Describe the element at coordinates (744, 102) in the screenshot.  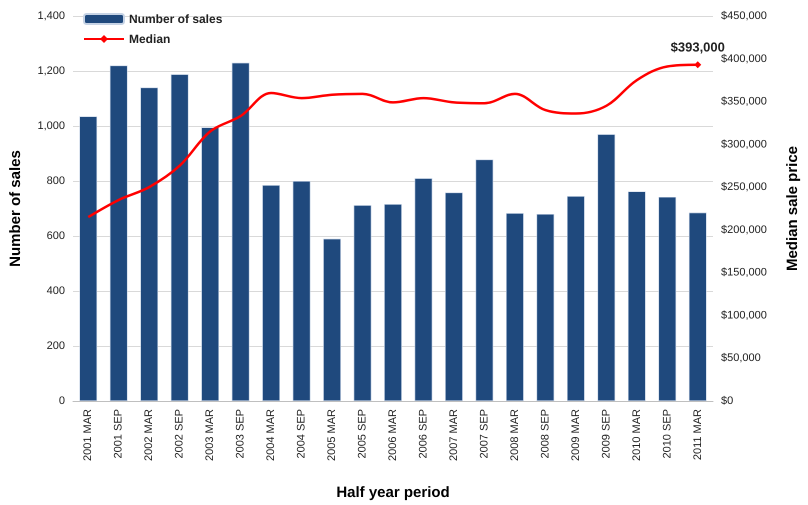
I see `y2-tick-label: $350,000` at that location.